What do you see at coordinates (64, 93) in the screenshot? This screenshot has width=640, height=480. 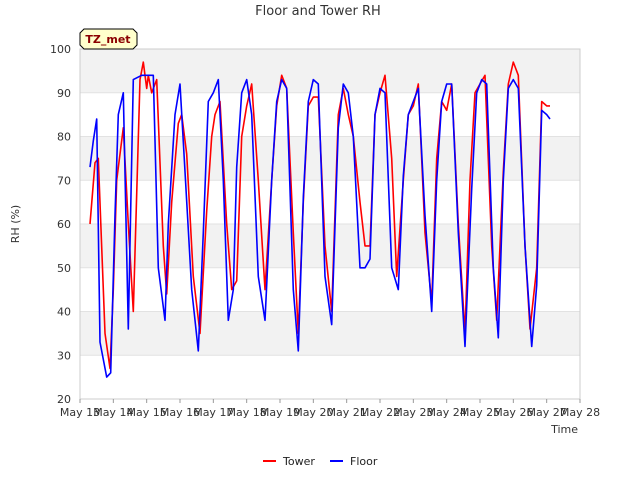 I see `y-tick-label: 90` at bounding box center [64, 93].